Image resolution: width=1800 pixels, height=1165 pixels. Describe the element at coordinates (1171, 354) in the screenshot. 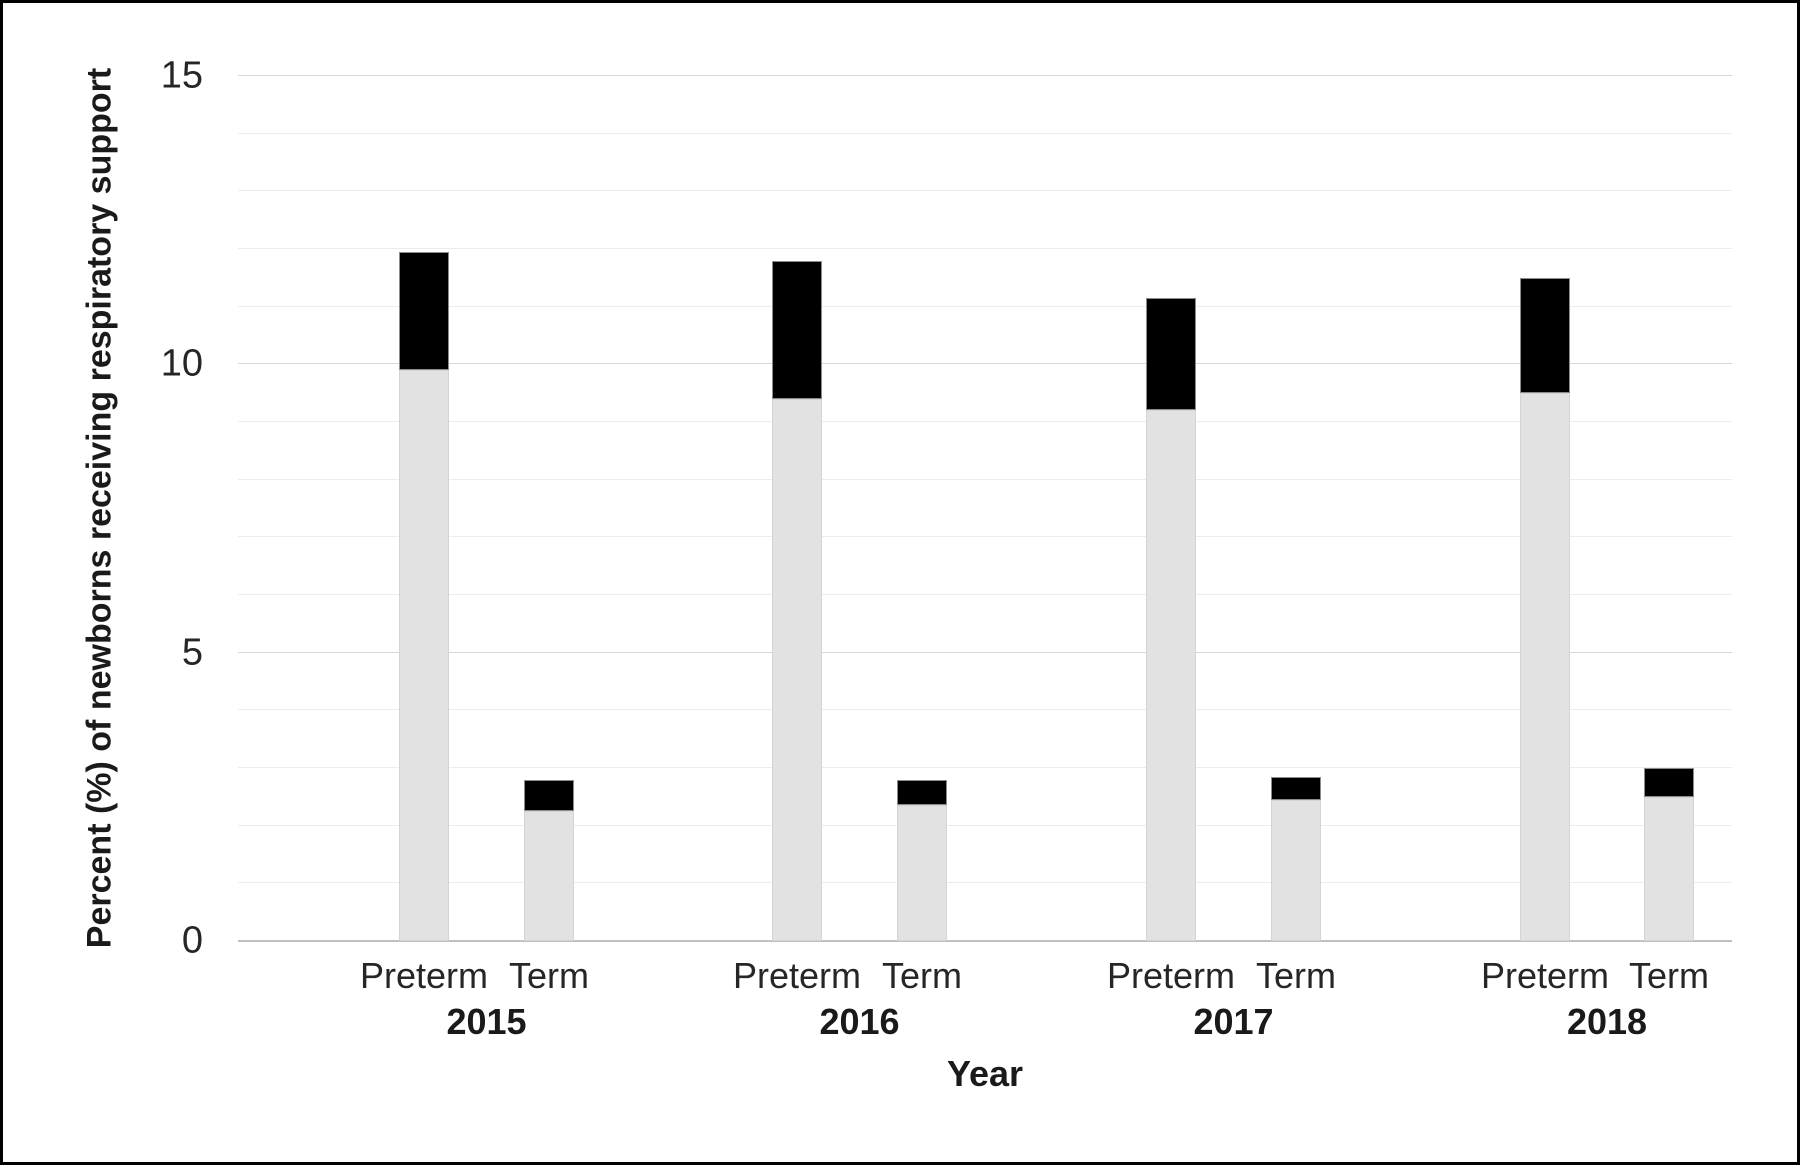

I see `bar-2017-preterm-black-segment` at that location.